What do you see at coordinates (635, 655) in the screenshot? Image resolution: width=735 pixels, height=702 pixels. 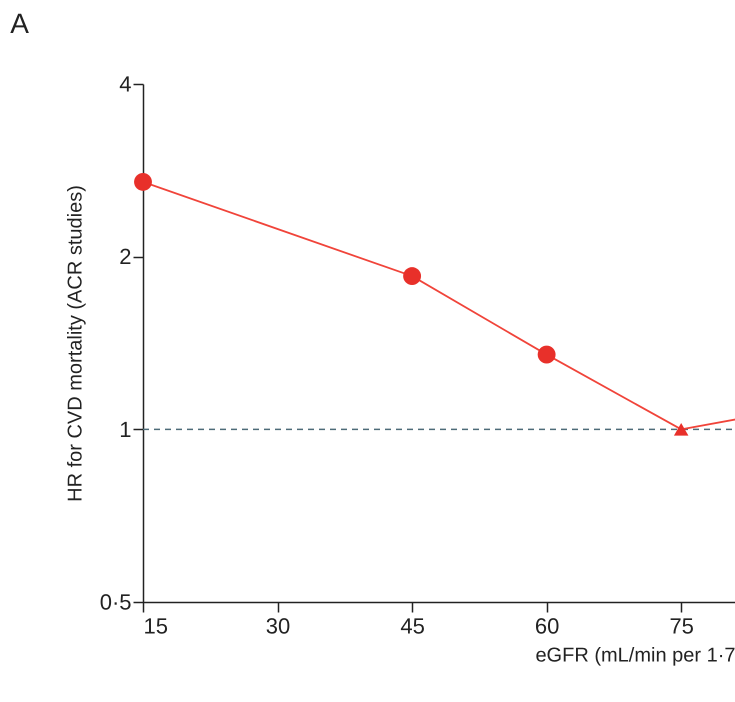 I see `x-axis-title: eGFR (mL/min per 1·7` at bounding box center [635, 655].